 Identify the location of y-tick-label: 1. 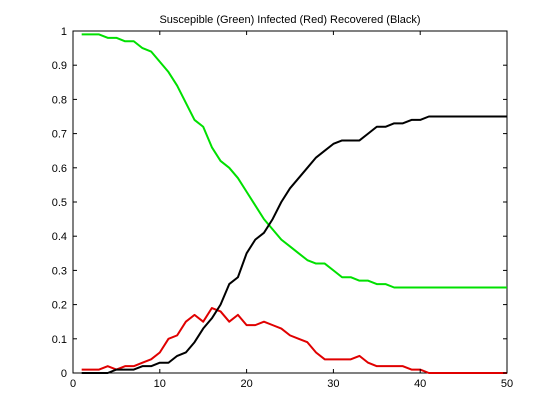
(64, 32).